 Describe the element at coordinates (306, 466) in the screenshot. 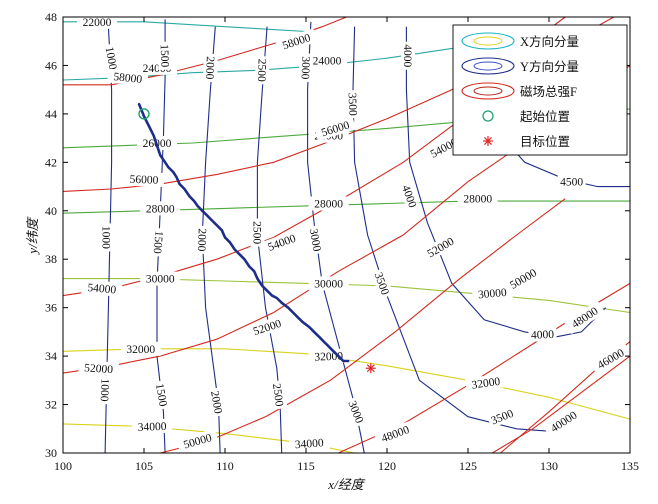

I see `x-tick-label: 115` at that location.